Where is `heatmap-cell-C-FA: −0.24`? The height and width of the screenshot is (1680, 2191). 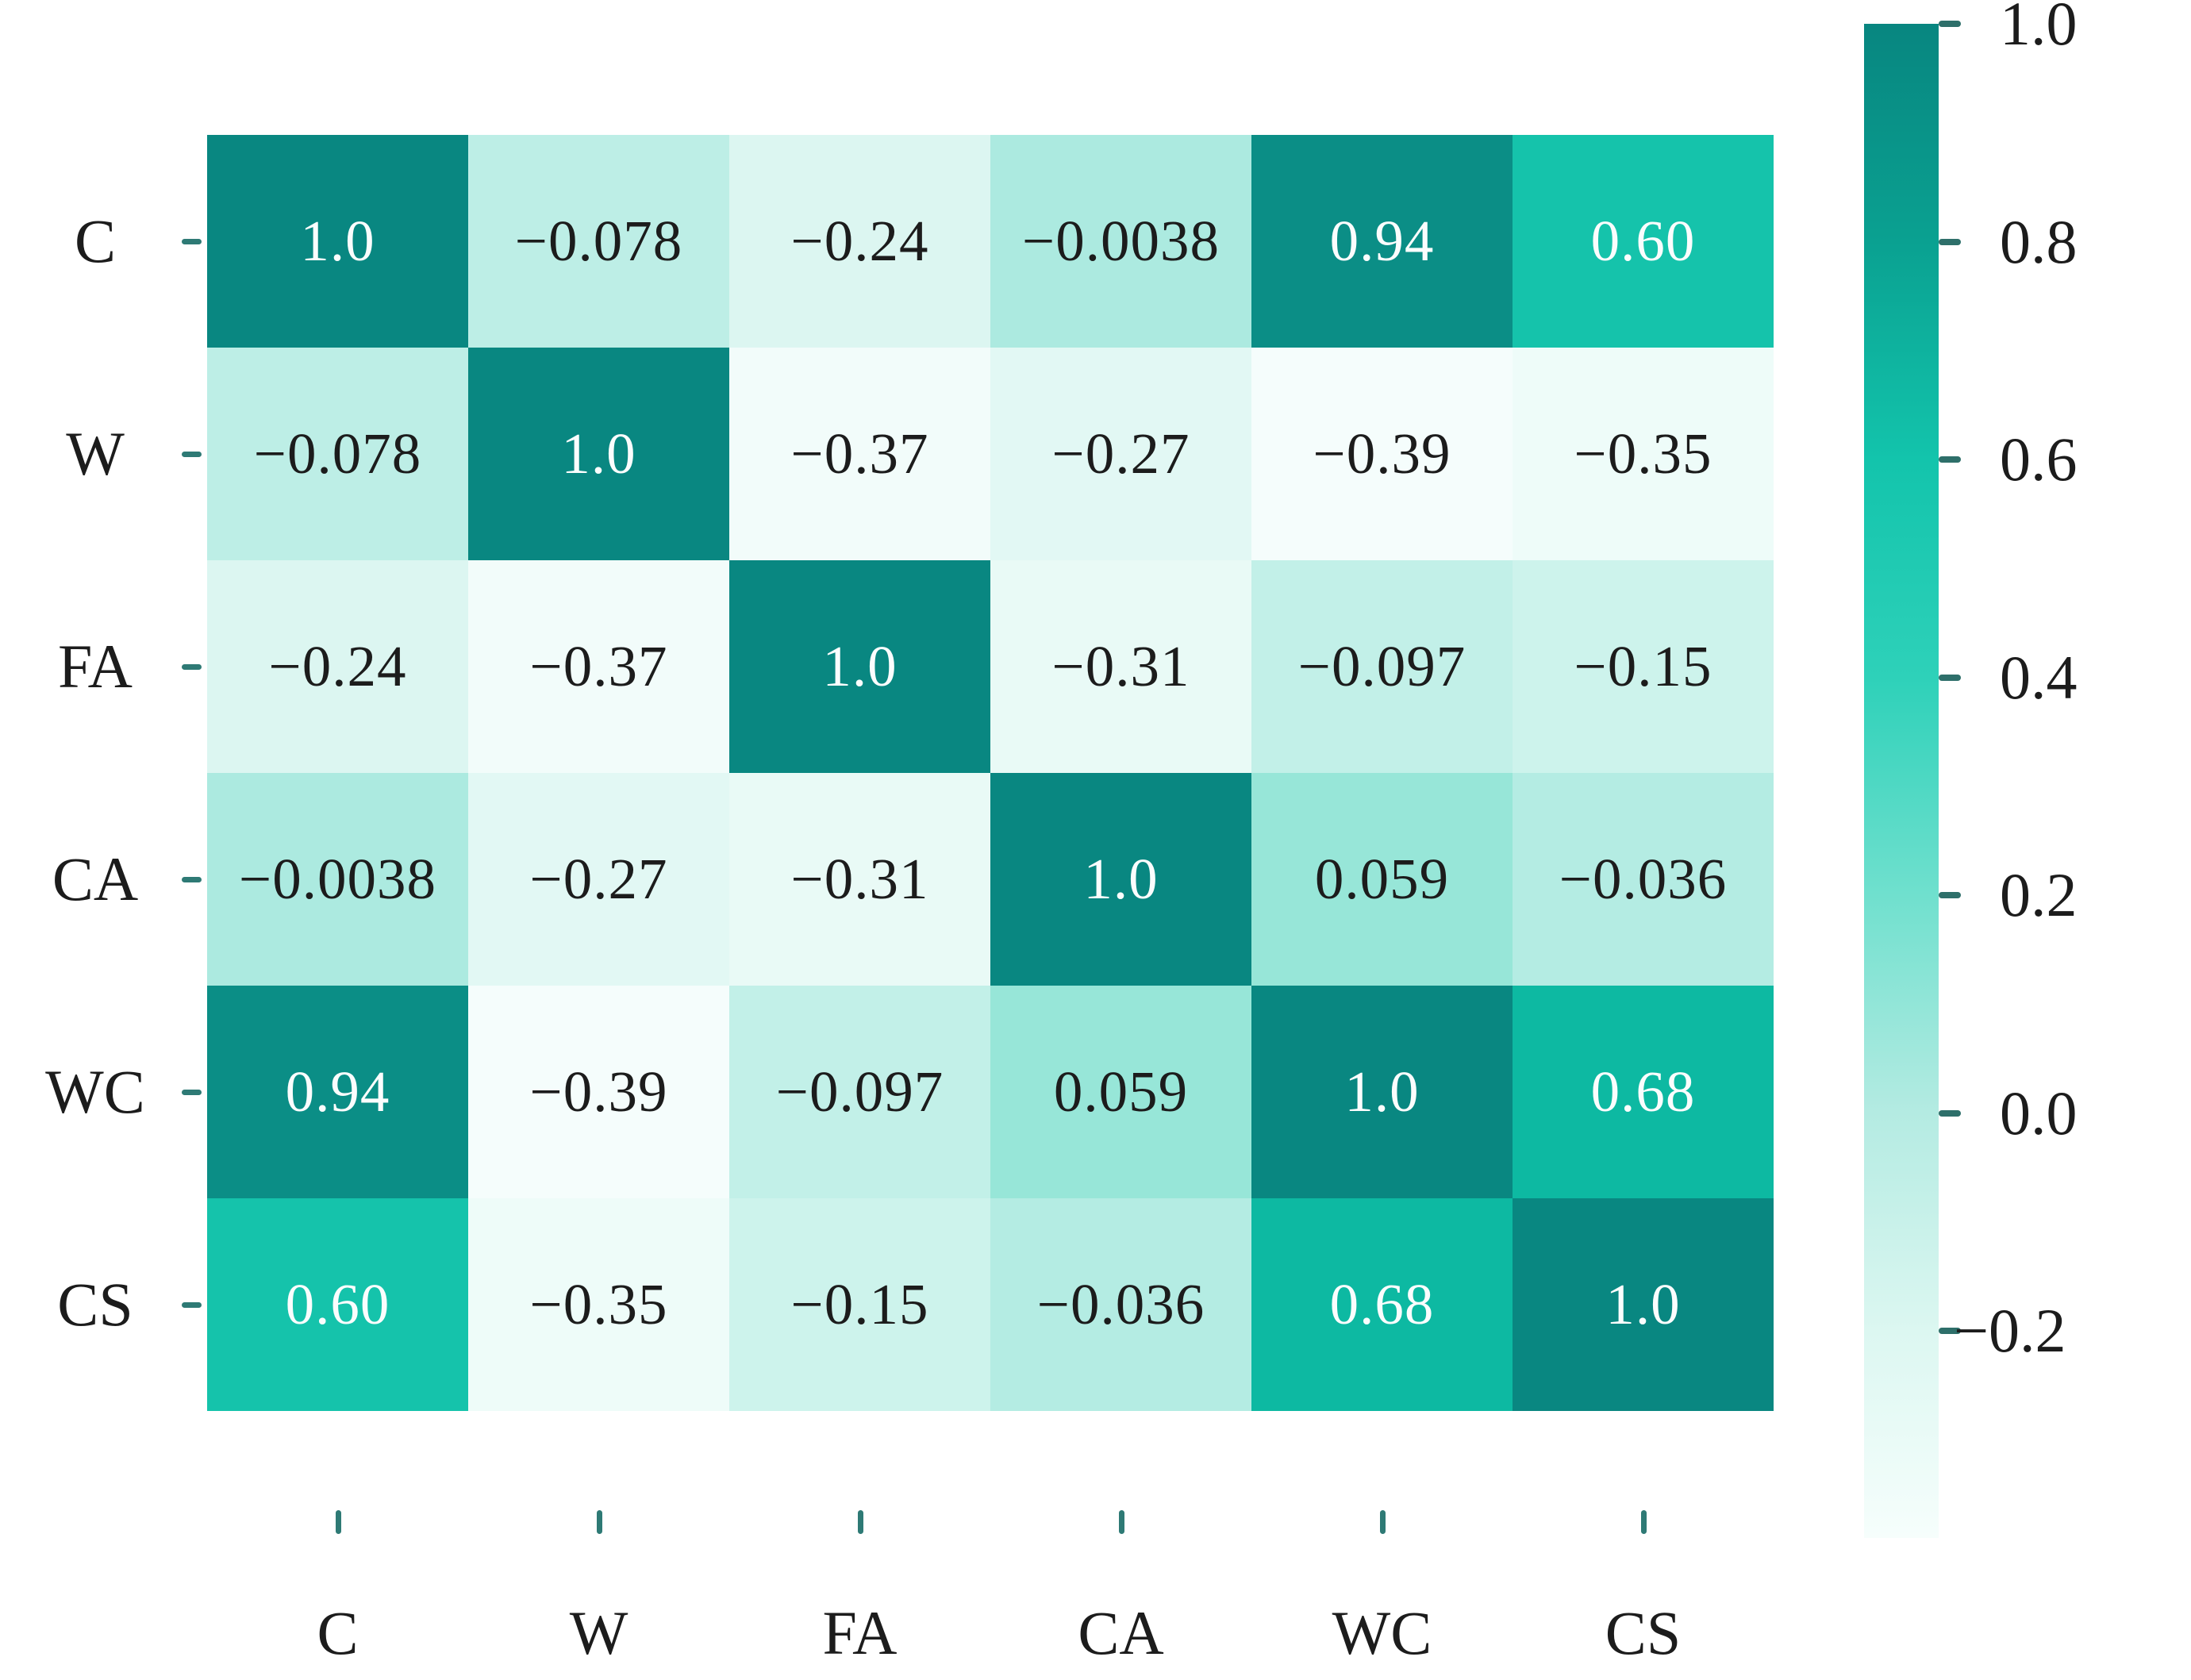
heatmap-cell-C-FA: −0.24 is located at coordinates (859, 241).